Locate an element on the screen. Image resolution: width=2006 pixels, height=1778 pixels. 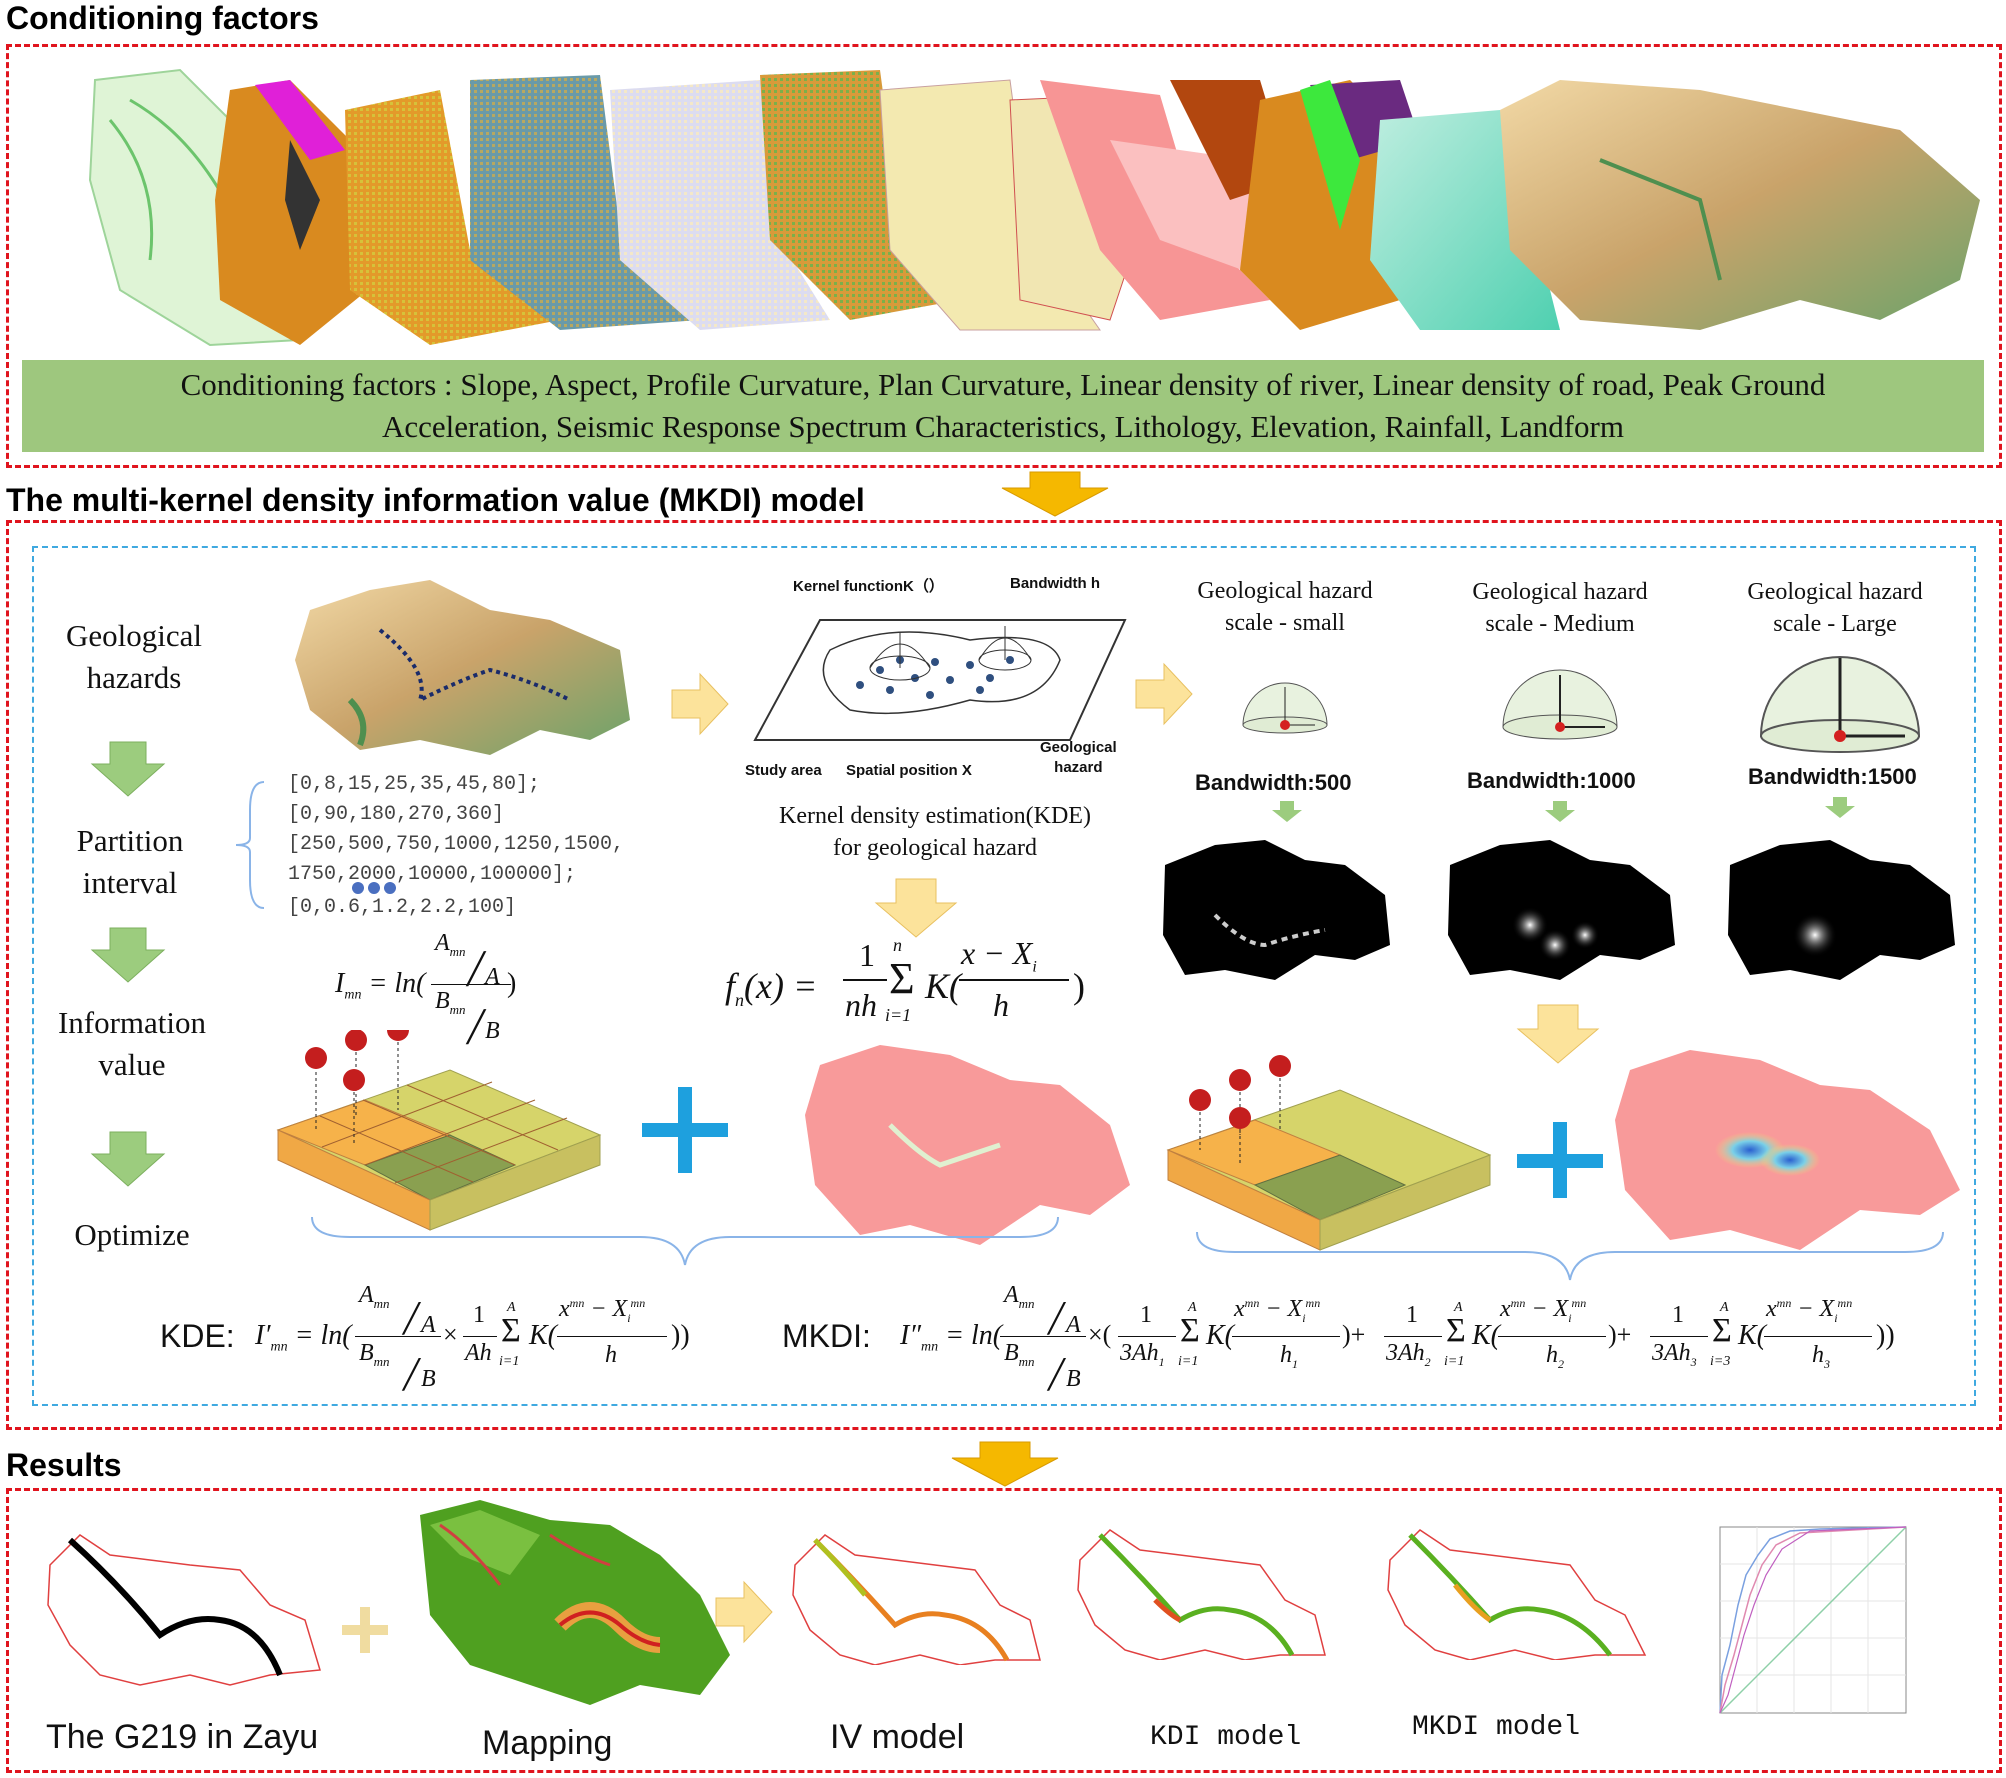
kde-formula-label: KDE: is located at coordinates (197, 1336).